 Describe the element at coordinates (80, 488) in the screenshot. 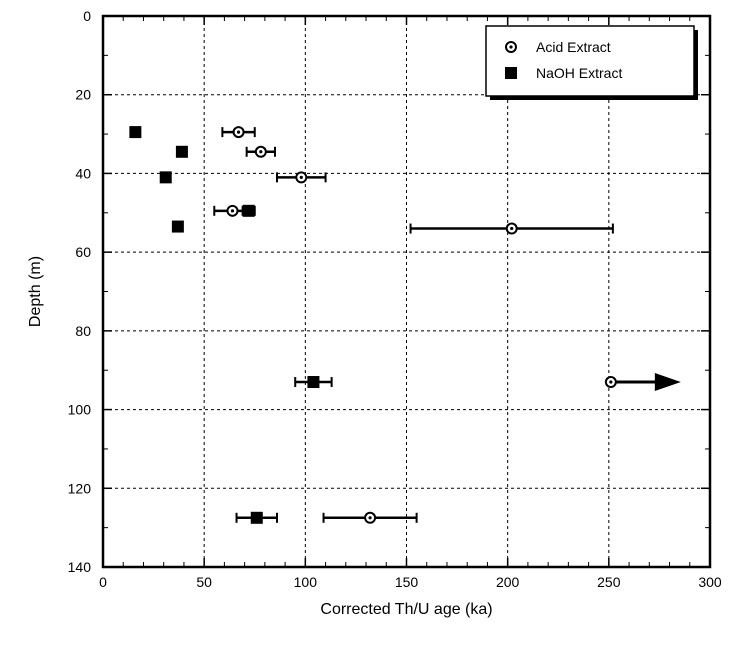

I see `y-tick-label: 120` at that location.